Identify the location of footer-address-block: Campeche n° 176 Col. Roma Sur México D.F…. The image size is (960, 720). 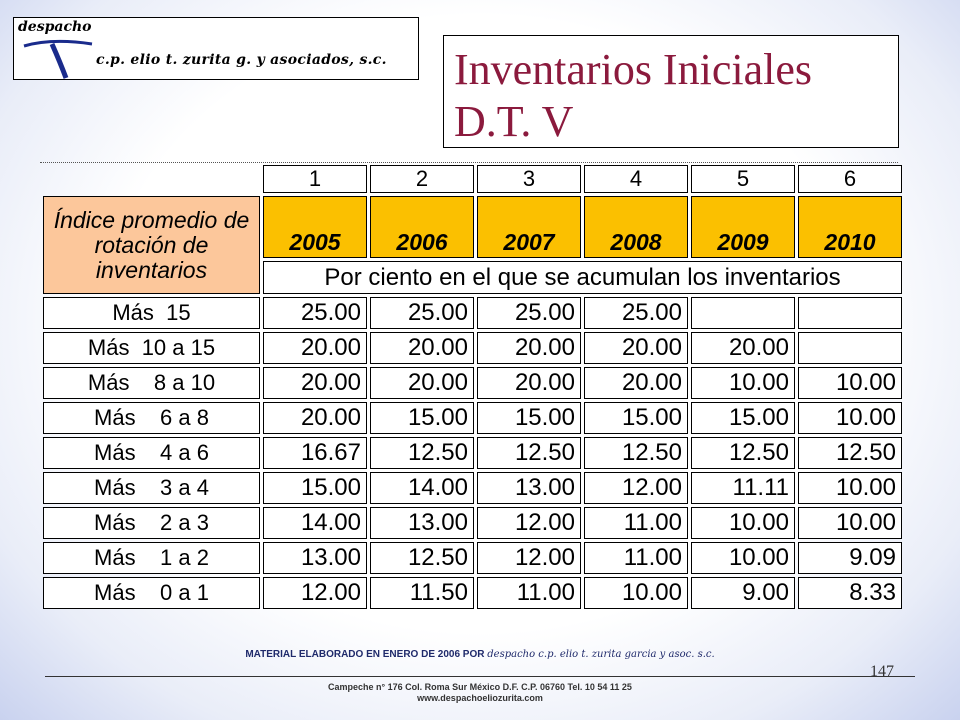
(480, 693).